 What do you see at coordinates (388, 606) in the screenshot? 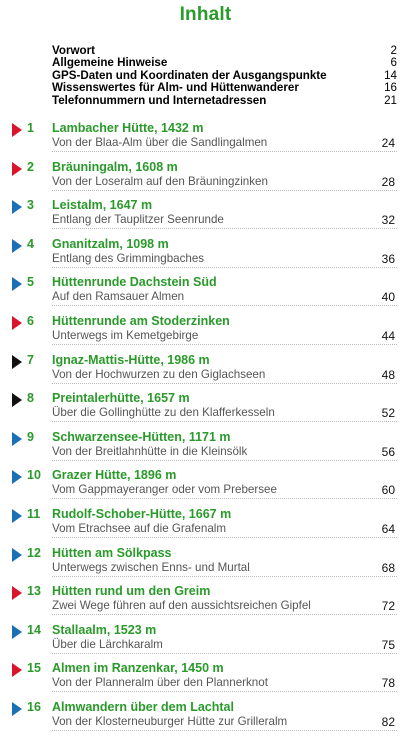
I see `chapter-page: 72` at bounding box center [388, 606].